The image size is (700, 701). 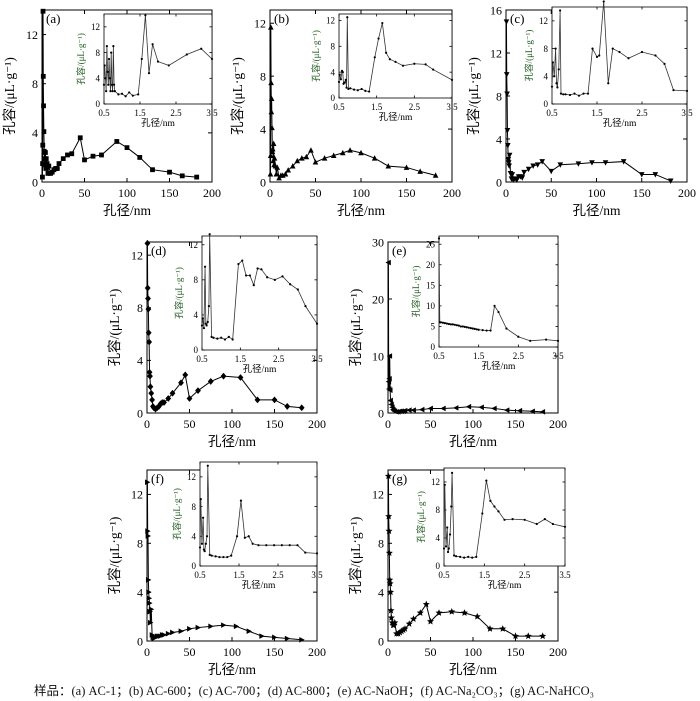 What do you see at coordinates (157, 691) in the screenshot?
I see `caption-item-b: (b) AC-600` at bounding box center [157, 691].